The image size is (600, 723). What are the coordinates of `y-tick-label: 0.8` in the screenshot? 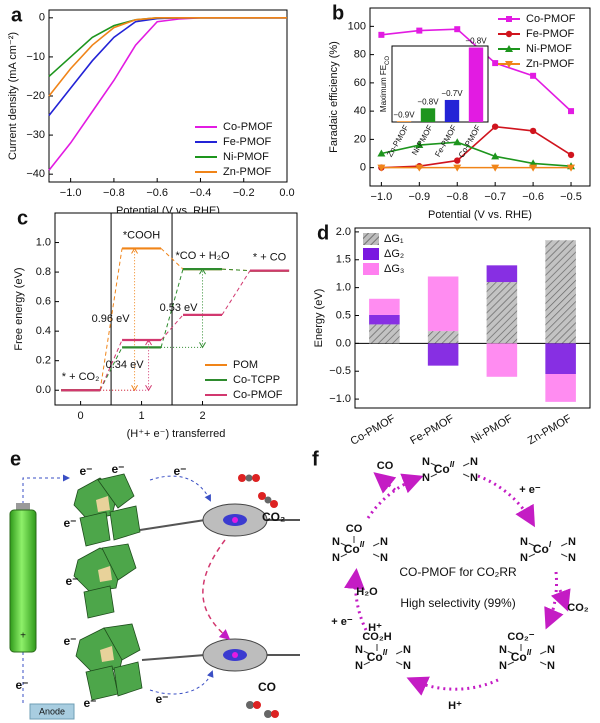 It's located at (43, 272).